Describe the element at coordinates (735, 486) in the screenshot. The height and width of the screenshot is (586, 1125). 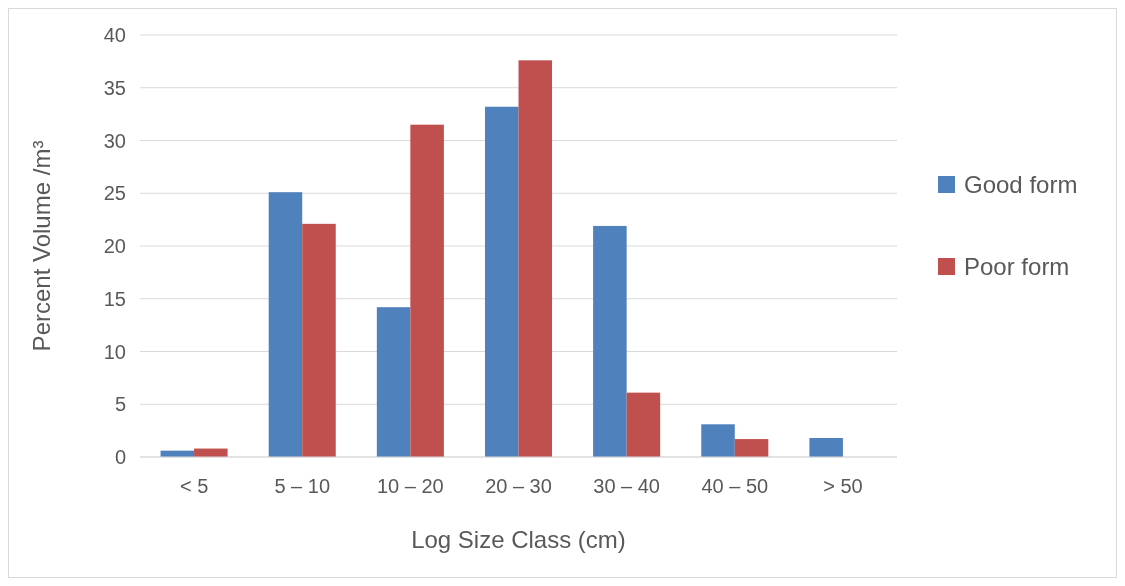
I see `x-tick-label: 40 – 50` at that location.